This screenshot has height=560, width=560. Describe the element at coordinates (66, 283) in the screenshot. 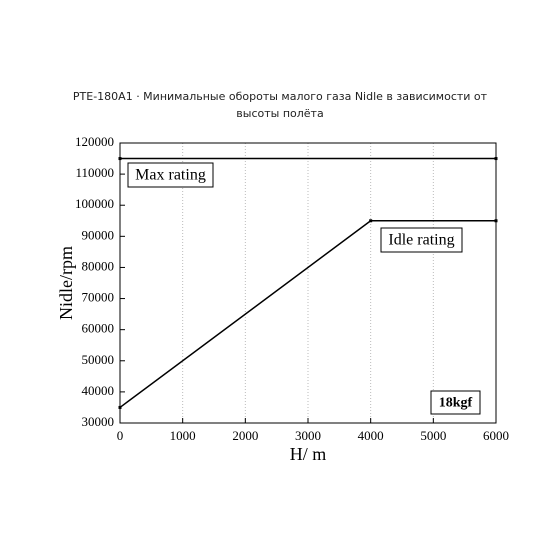

I see `y-axis-label: Nidle/rpm` at that location.